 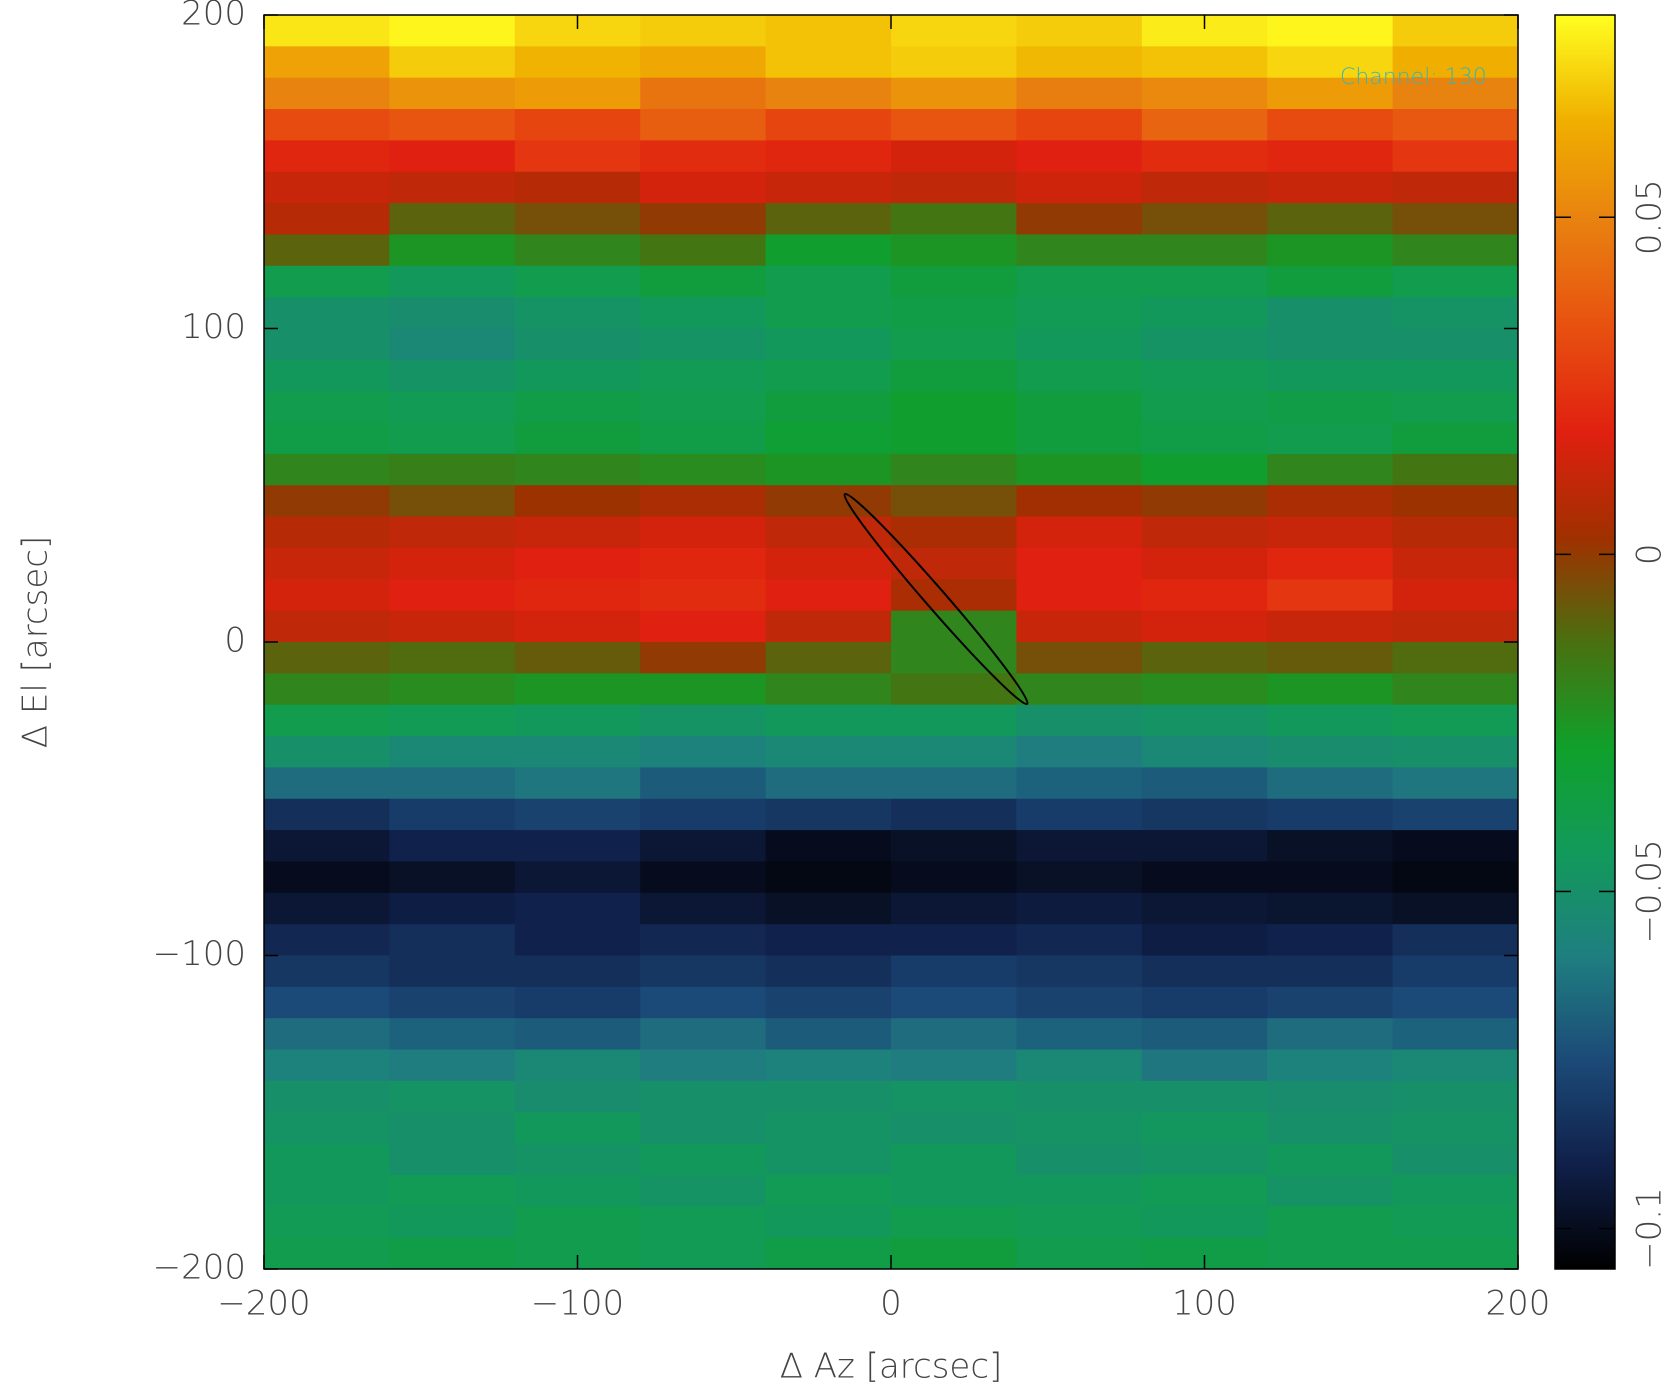 What do you see at coordinates (263, 1304) in the screenshot?
I see `x-tick-label: −200` at bounding box center [263, 1304].